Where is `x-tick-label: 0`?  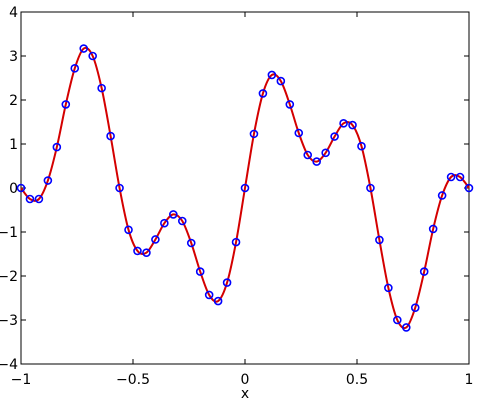
x-tick-label: 0 is located at coordinates (245, 380).